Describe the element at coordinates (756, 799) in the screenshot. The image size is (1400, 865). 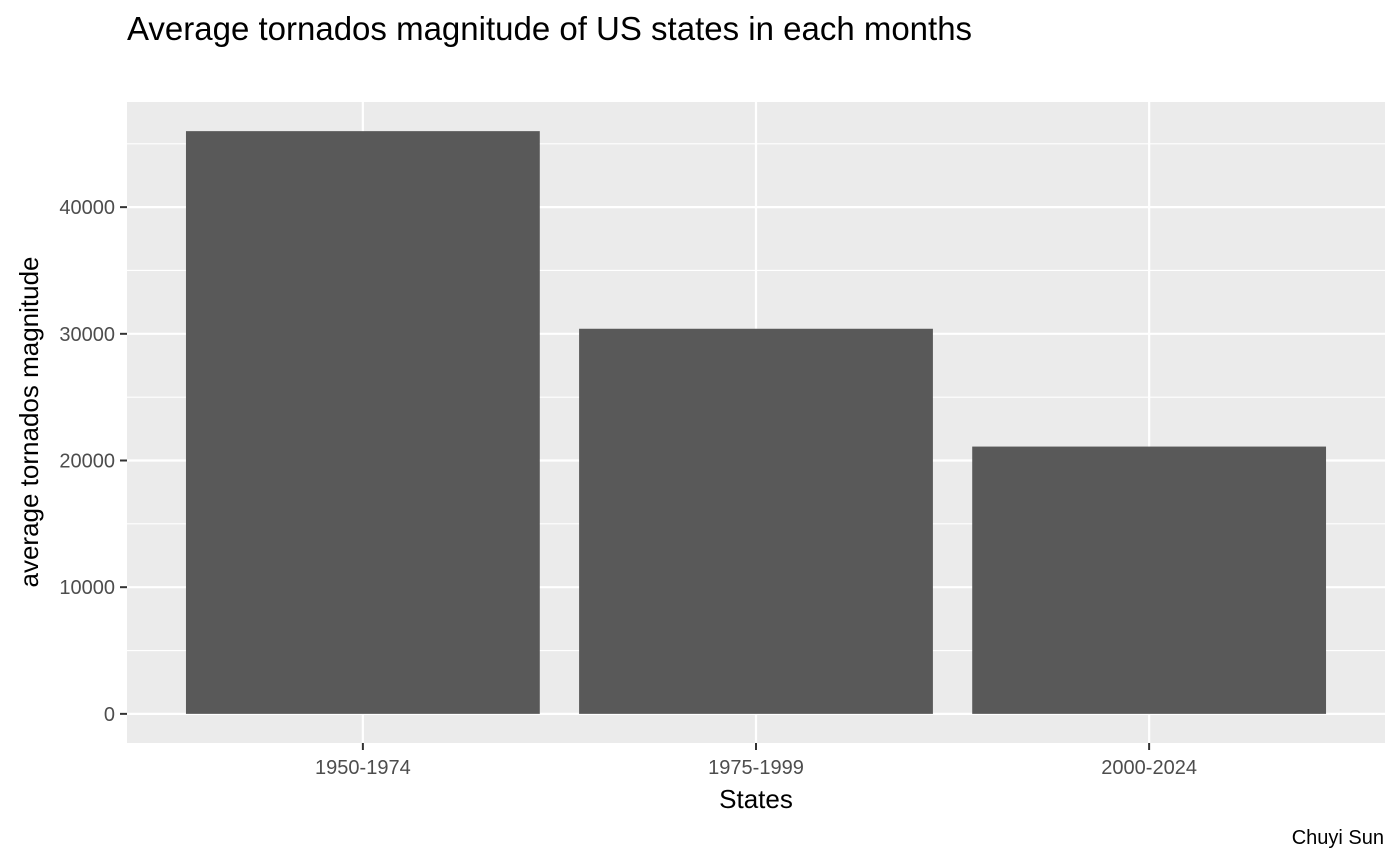
I see `x-axis-title: States` at that location.